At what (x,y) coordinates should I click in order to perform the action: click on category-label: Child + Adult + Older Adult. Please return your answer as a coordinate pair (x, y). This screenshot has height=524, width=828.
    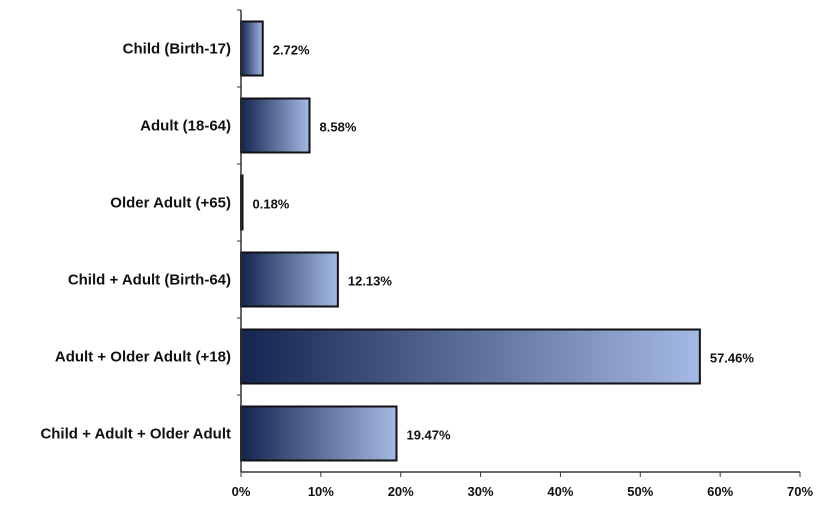
    Looking at the image, I should click on (135, 434).